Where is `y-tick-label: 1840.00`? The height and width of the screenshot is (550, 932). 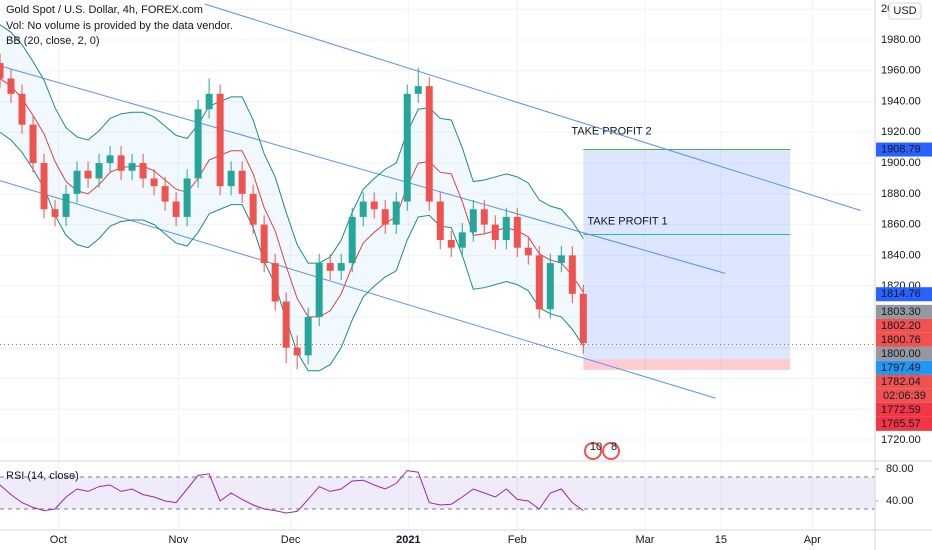
y-tick-label: 1840.00 is located at coordinates (901, 255).